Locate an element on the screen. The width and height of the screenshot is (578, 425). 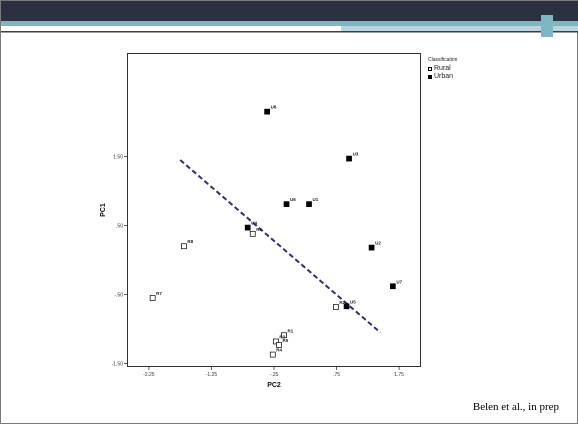
point-label-u2: U2 is located at coordinates (378, 243).